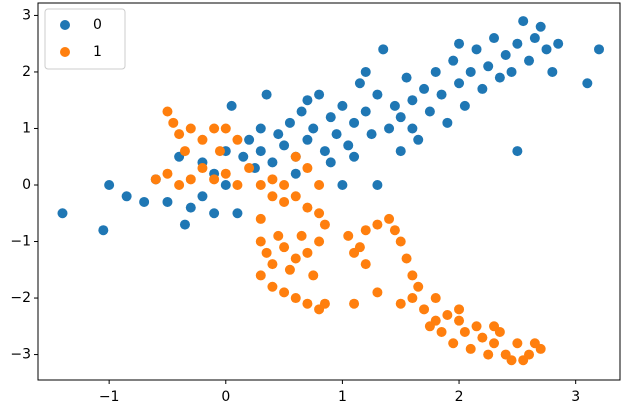 This screenshot has height=414, width=626. What do you see at coordinates (26, 128) in the screenshot?
I see `y-tick-label: 1` at bounding box center [26, 128].